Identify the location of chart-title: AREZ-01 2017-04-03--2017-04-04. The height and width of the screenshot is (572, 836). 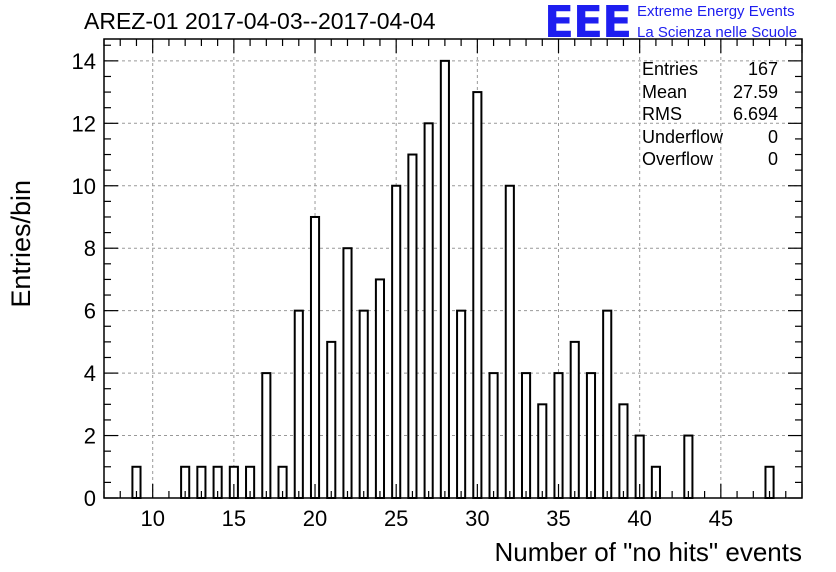
(260, 21).